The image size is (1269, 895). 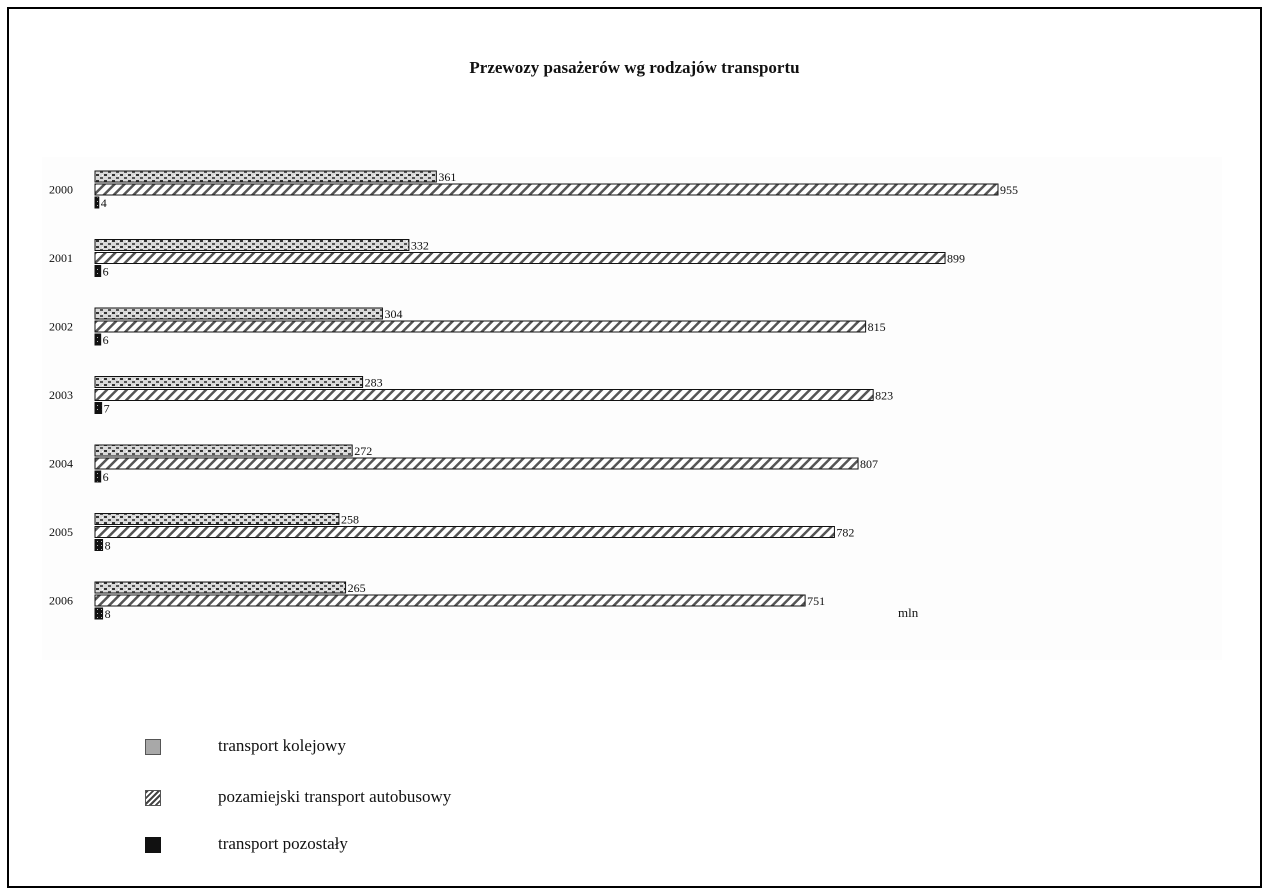 What do you see at coordinates (546, 189) in the screenshot?
I see `bar-bus-2000` at bounding box center [546, 189].